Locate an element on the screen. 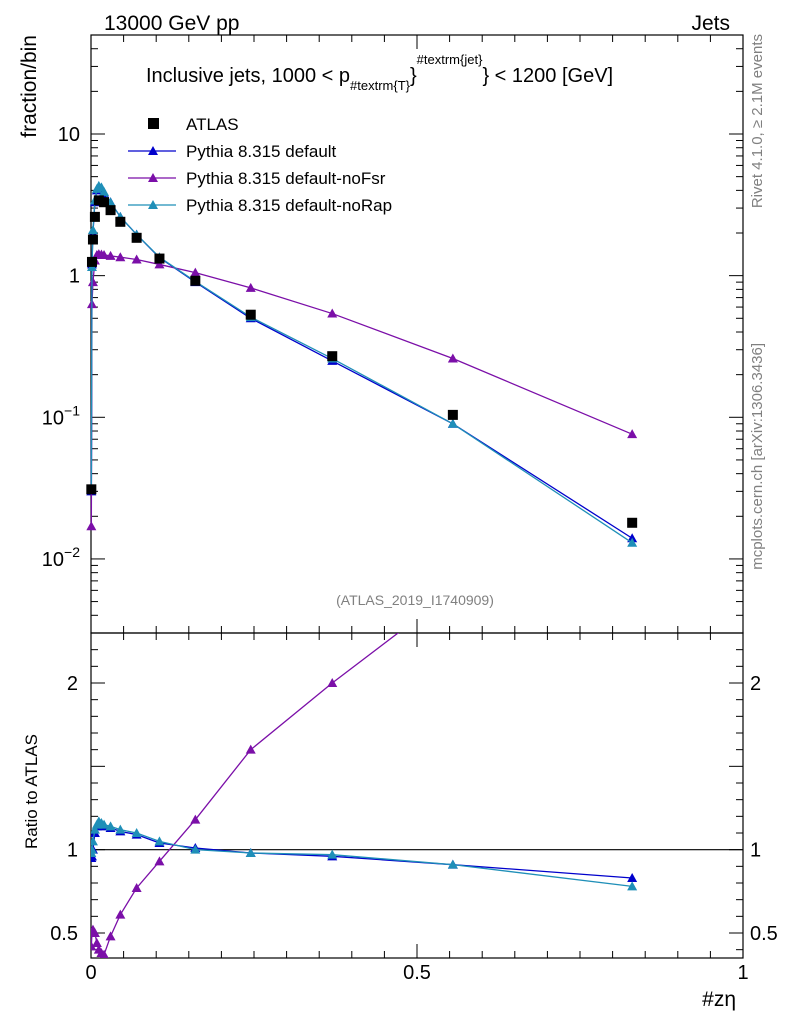 This screenshot has height=1024, width=786. mcplots-label: mcplots.cern.ch [arXiv:1306.3436] is located at coordinates (757, 456).